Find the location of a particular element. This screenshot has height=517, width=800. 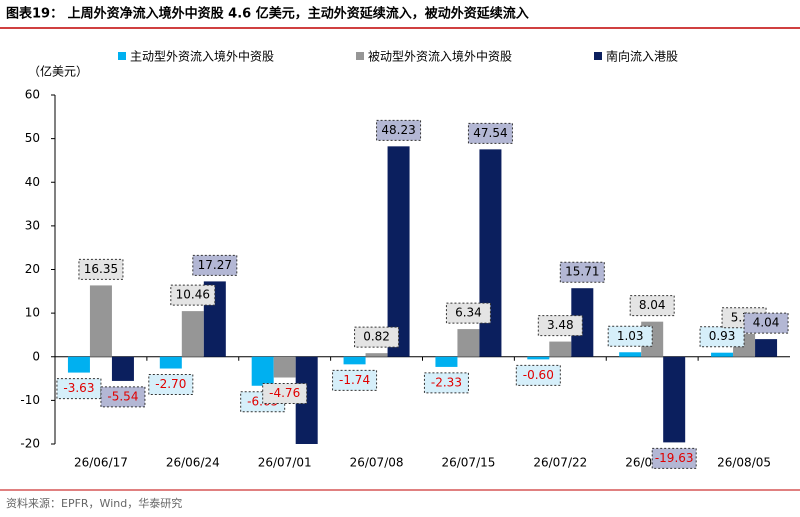

x-tick-label: 26/07/01 is located at coordinates (285, 463).